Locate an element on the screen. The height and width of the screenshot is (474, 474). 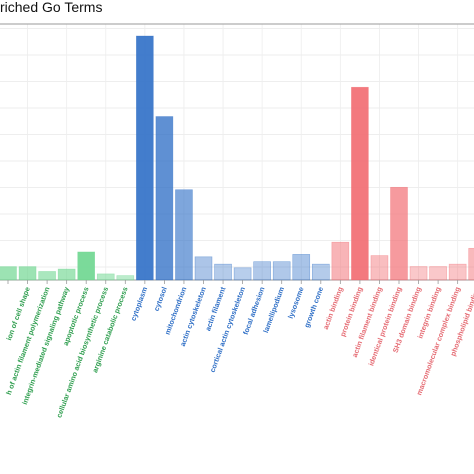
x-tick-label: cytosol is located at coordinates (160, 299).